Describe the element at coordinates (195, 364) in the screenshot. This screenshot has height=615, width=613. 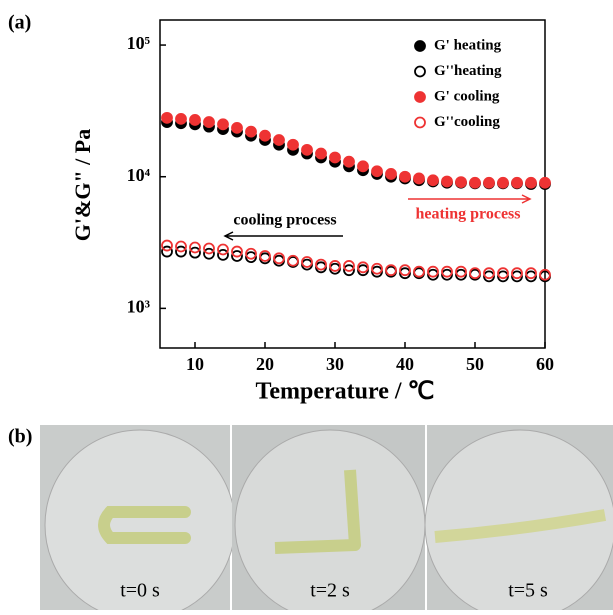
I see `x-tick-label: 10` at that location.